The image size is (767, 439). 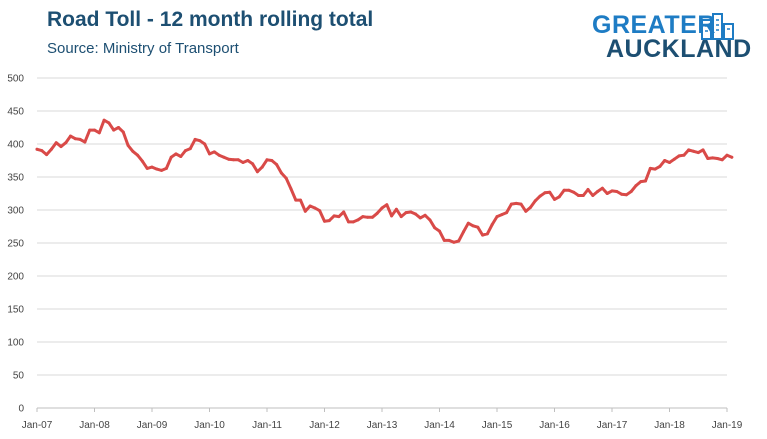 What do you see at coordinates (15, 112) in the screenshot?
I see `y-tick-label: 450` at bounding box center [15, 112].